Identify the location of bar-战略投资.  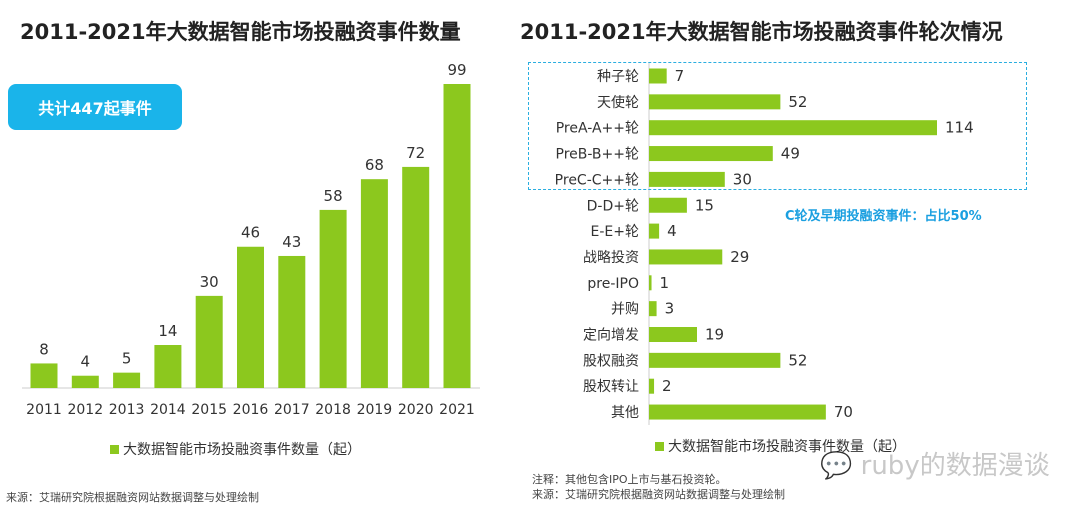
(686, 257).